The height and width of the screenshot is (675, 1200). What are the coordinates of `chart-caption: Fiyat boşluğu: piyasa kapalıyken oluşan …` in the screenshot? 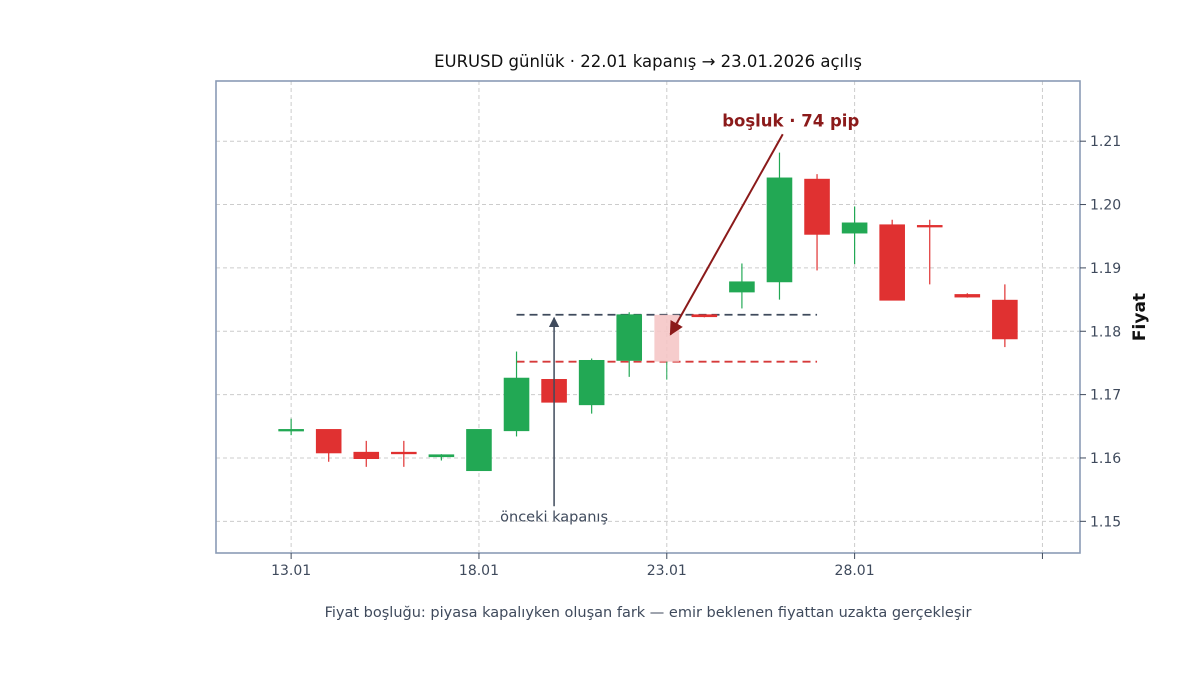 It's located at (648, 613).